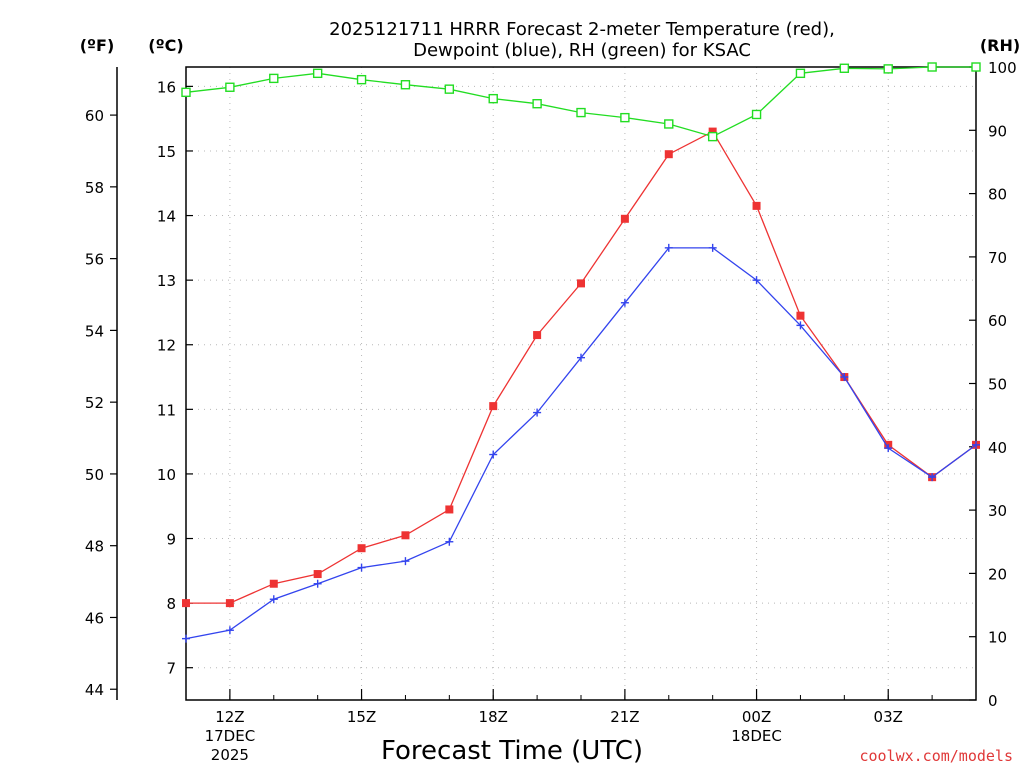  I want to click on fahrenheit-tick-label: 44, so click(94, 690).